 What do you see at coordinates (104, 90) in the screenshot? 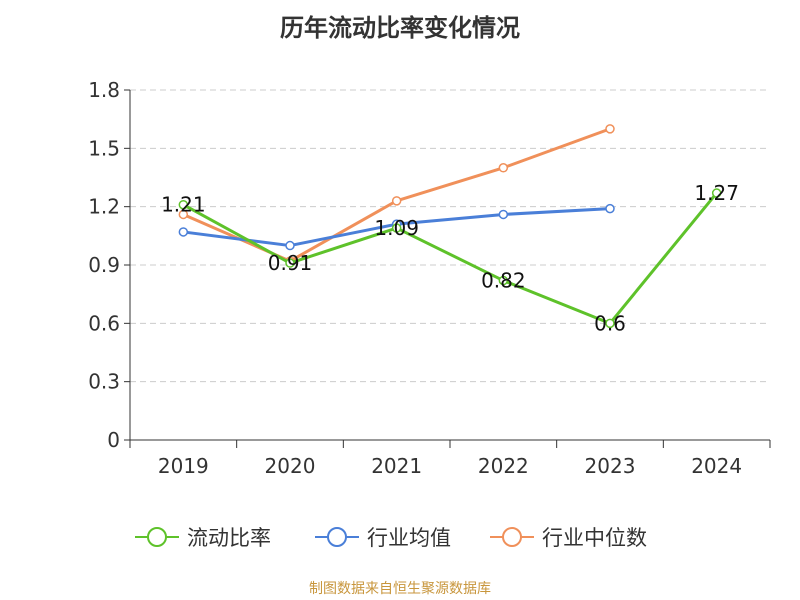
I see `y-tick-label: 1.8` at bounding box center [104, 90].